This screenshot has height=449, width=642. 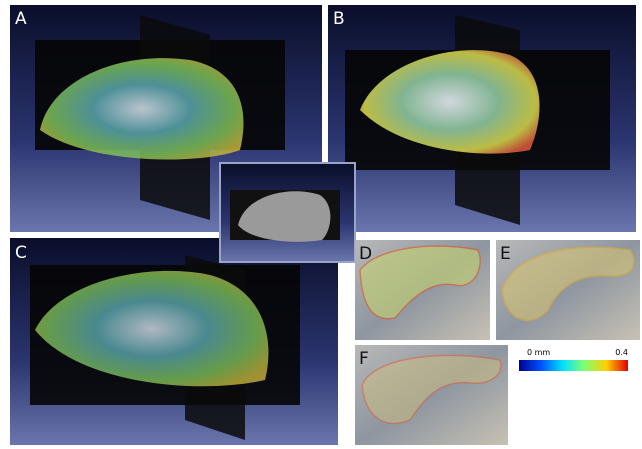 I want to click on panel-f: F, so click(x=431, y=395).